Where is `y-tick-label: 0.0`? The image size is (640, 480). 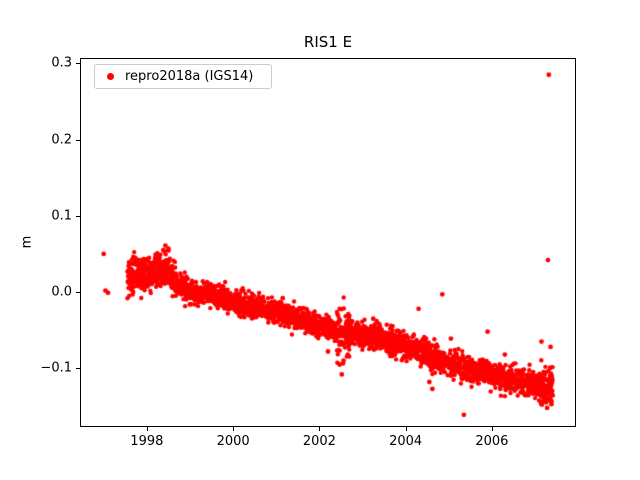
y-tick-label: 0.0 is located at coordinates (61, 292).